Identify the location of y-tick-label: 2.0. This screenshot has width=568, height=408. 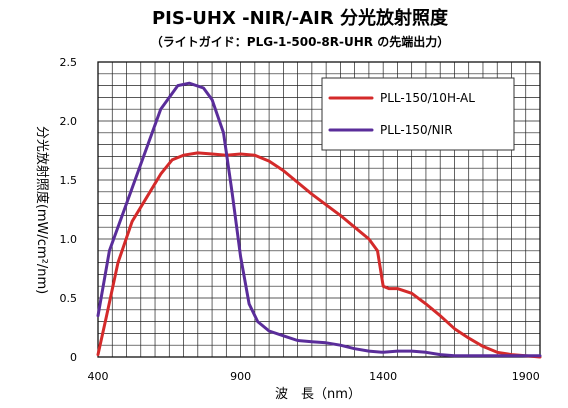
(69, 121).